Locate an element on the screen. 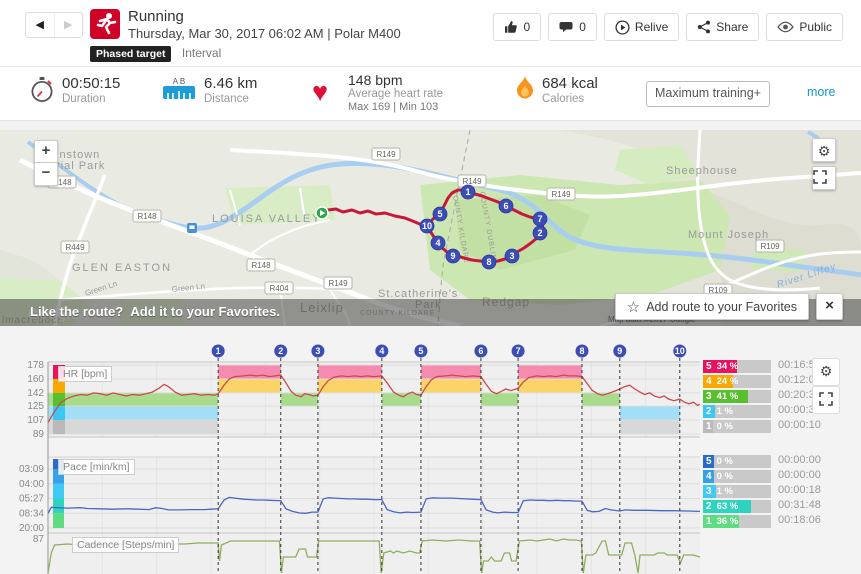 The height and width of the screenshot is (574, 861). lap-marker-5: 5 is located at coordinates (421, 351).